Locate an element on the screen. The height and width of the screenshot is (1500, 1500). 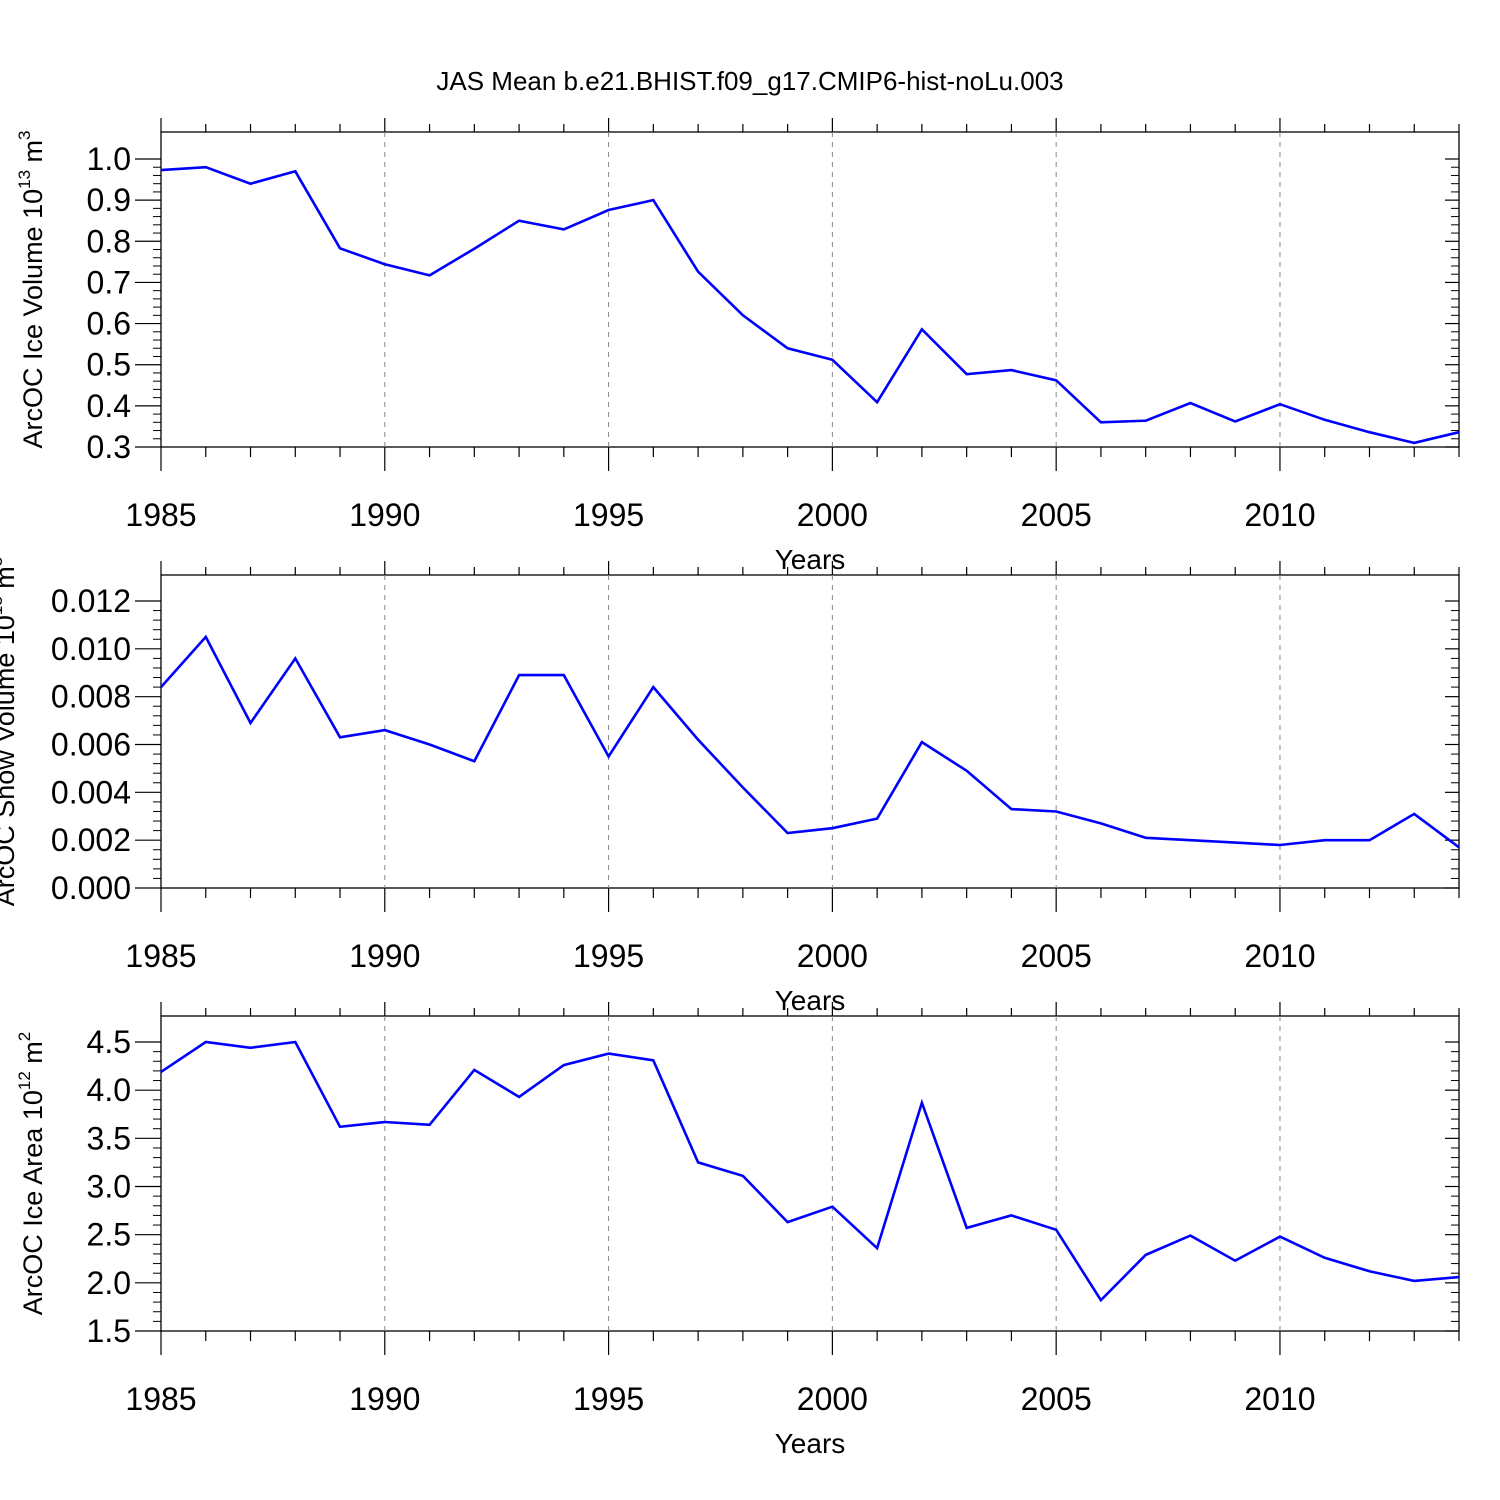
y-tick-label: 0.9 is located at coordinates (109, 200).